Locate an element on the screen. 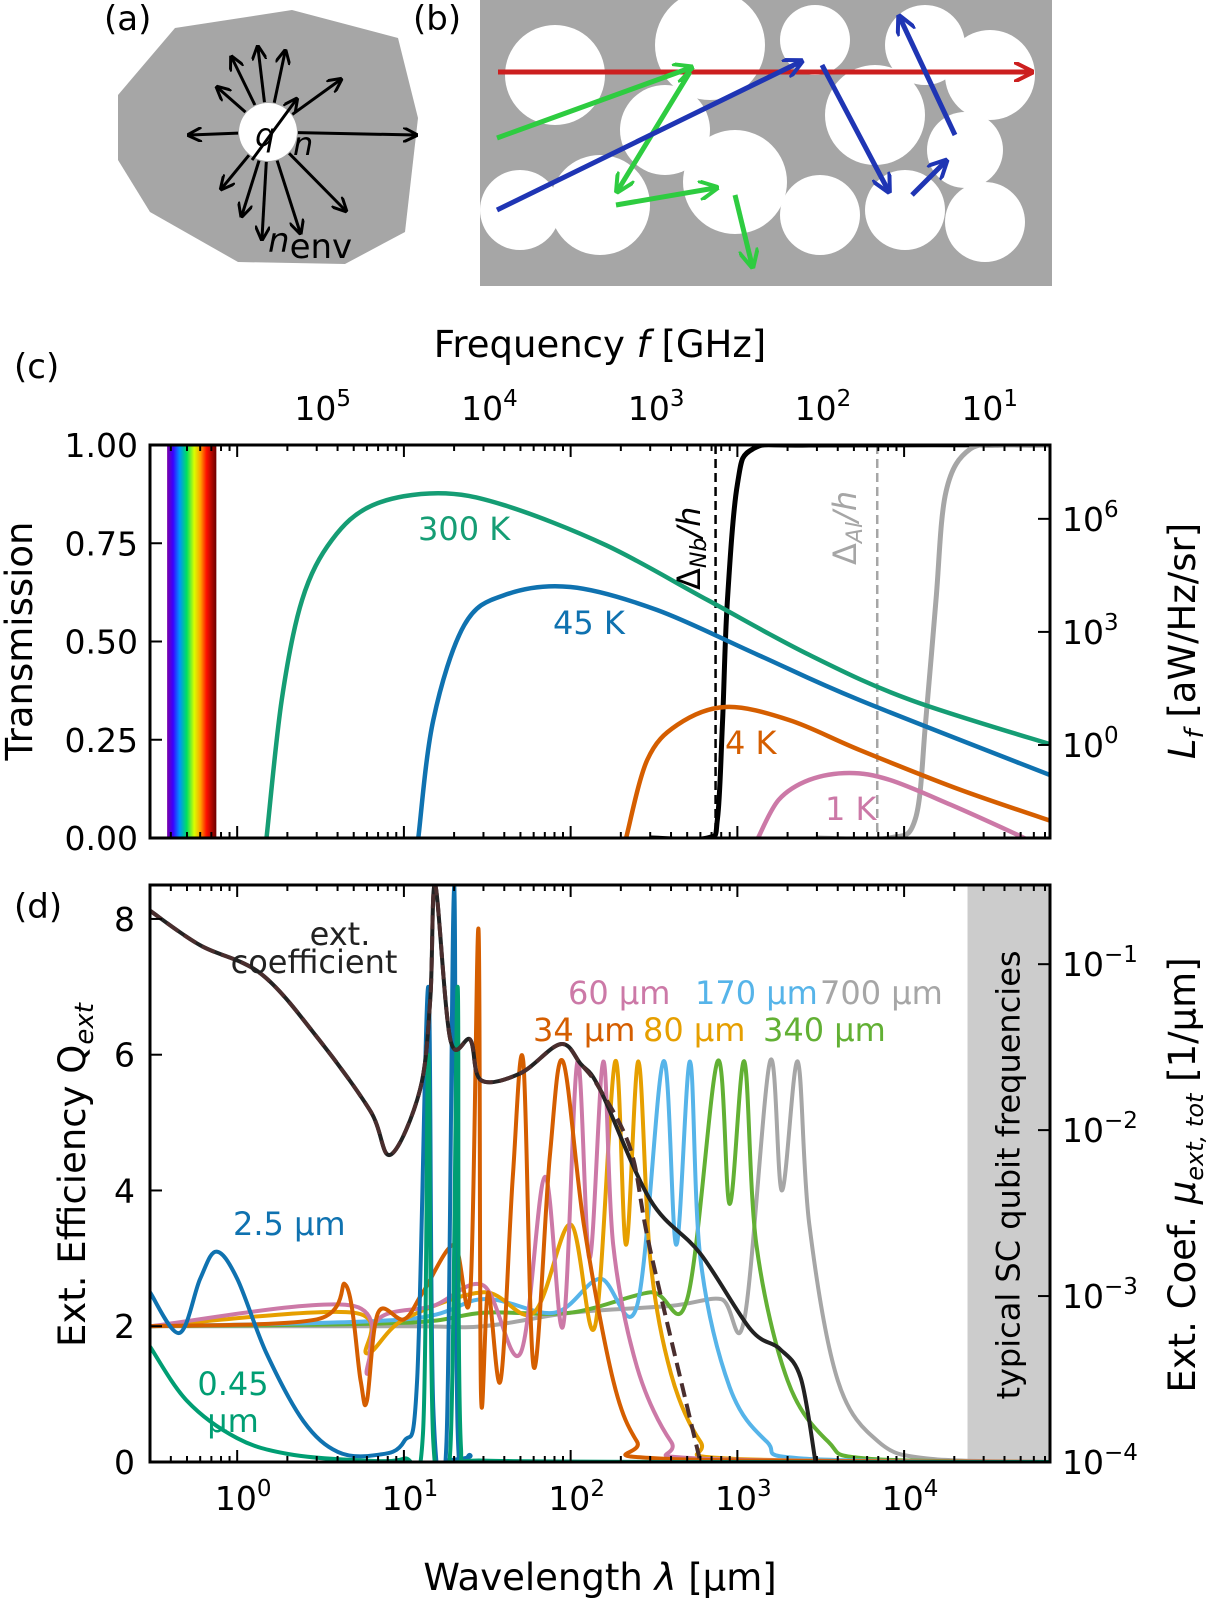 The height and width of the screenshot is (1600, 1227). right-tick-label: 10⁻³ is located at coordinates (1100, 1295).